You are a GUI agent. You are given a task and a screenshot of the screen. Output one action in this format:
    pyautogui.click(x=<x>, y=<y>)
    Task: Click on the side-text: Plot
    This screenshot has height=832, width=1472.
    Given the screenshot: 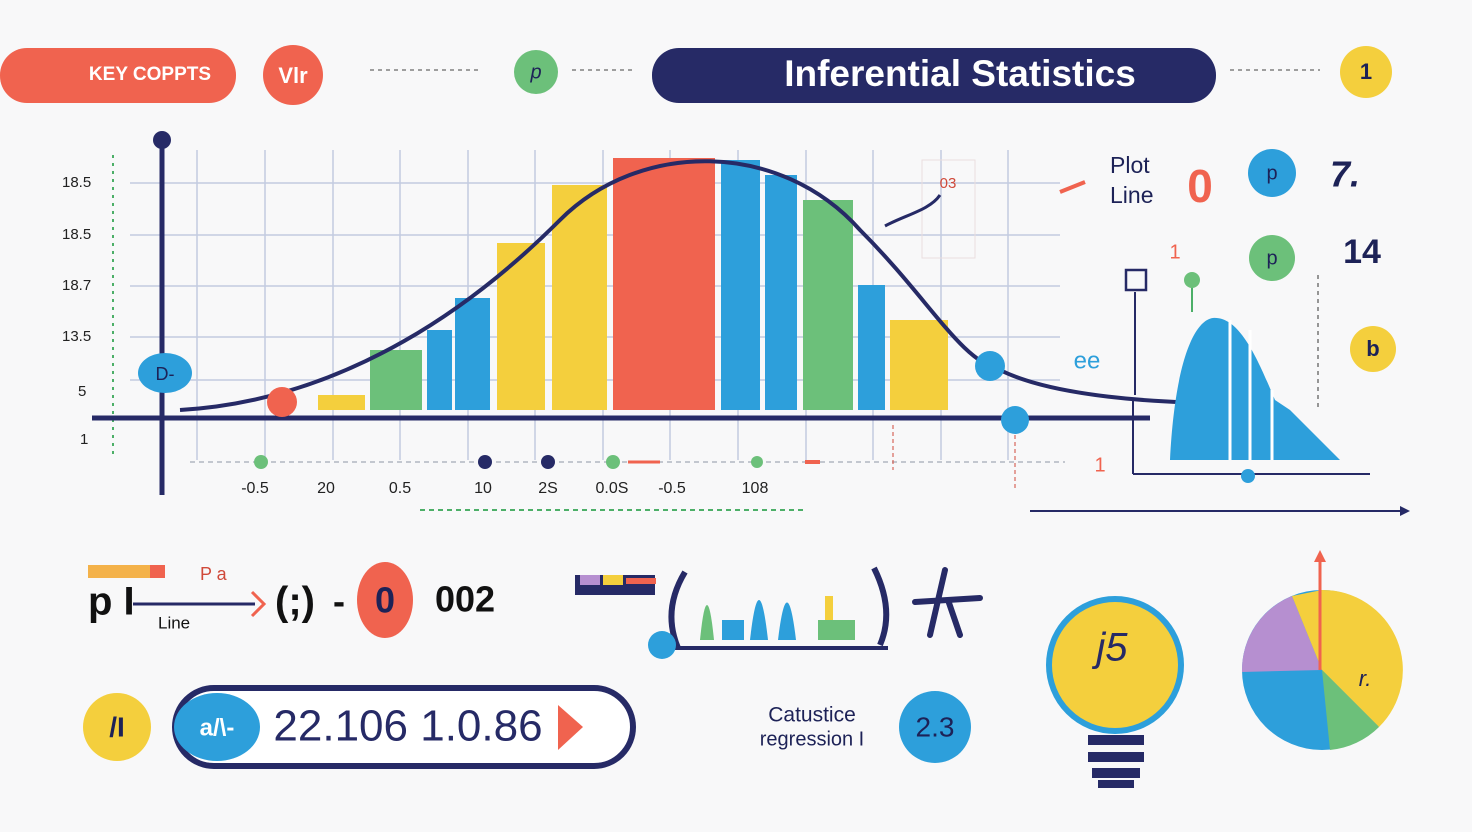 What is the action you would take?
    pyautogui.click(x=1130, y=165)
    